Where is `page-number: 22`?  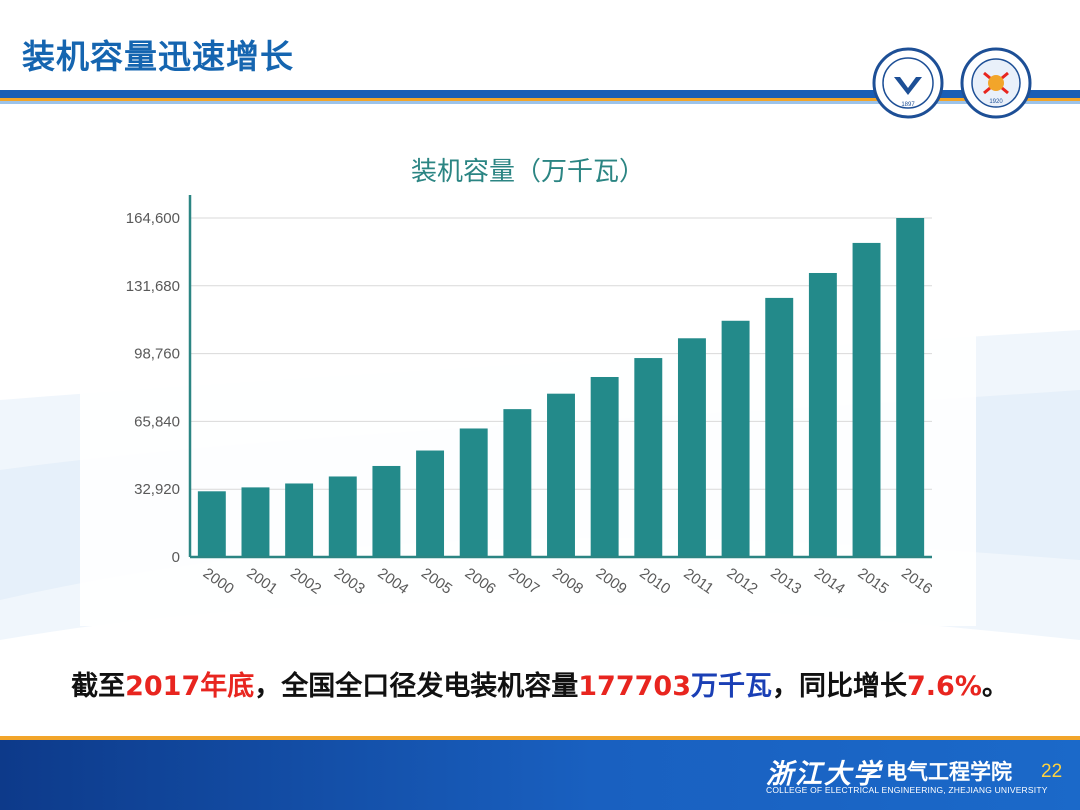
page-number: 22 is located at coordinates (1052, 771).